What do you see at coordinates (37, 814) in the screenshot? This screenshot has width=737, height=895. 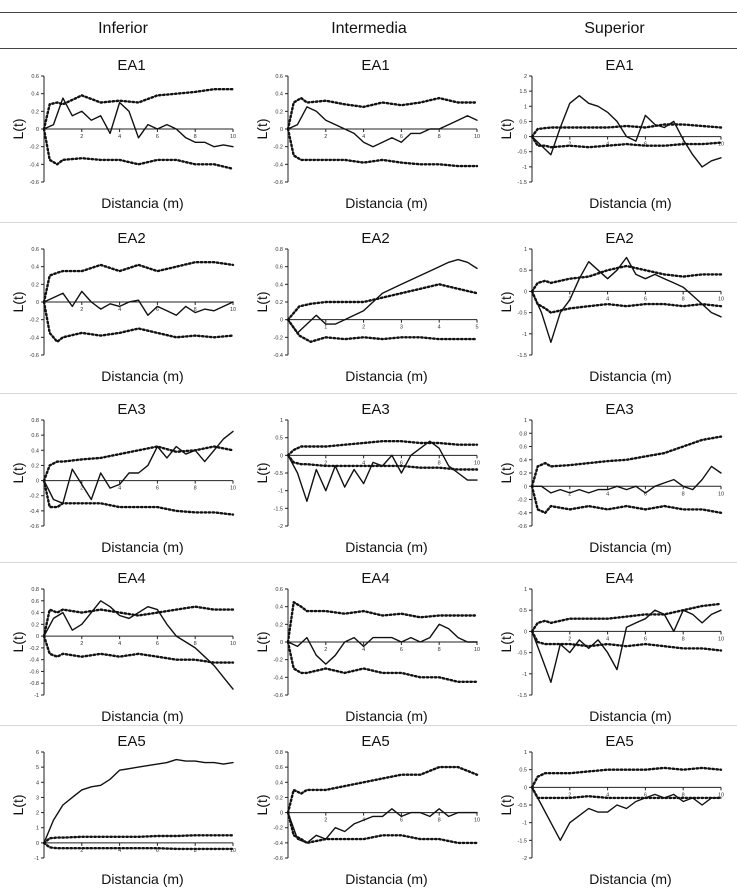 I see `y-tick-label: 2` at bounding box center [37, 814].